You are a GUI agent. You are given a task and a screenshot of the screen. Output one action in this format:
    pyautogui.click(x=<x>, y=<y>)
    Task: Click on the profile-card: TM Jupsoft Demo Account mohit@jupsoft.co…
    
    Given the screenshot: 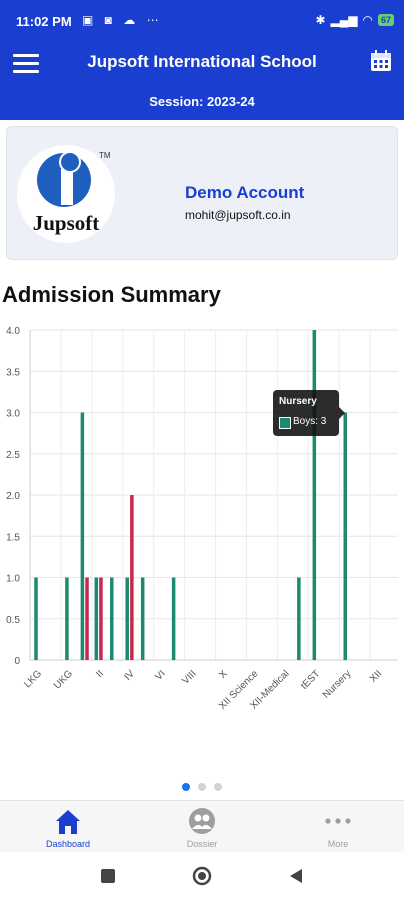 What is the action you would take?
    pyautogui.click(x=202, y=193)
    